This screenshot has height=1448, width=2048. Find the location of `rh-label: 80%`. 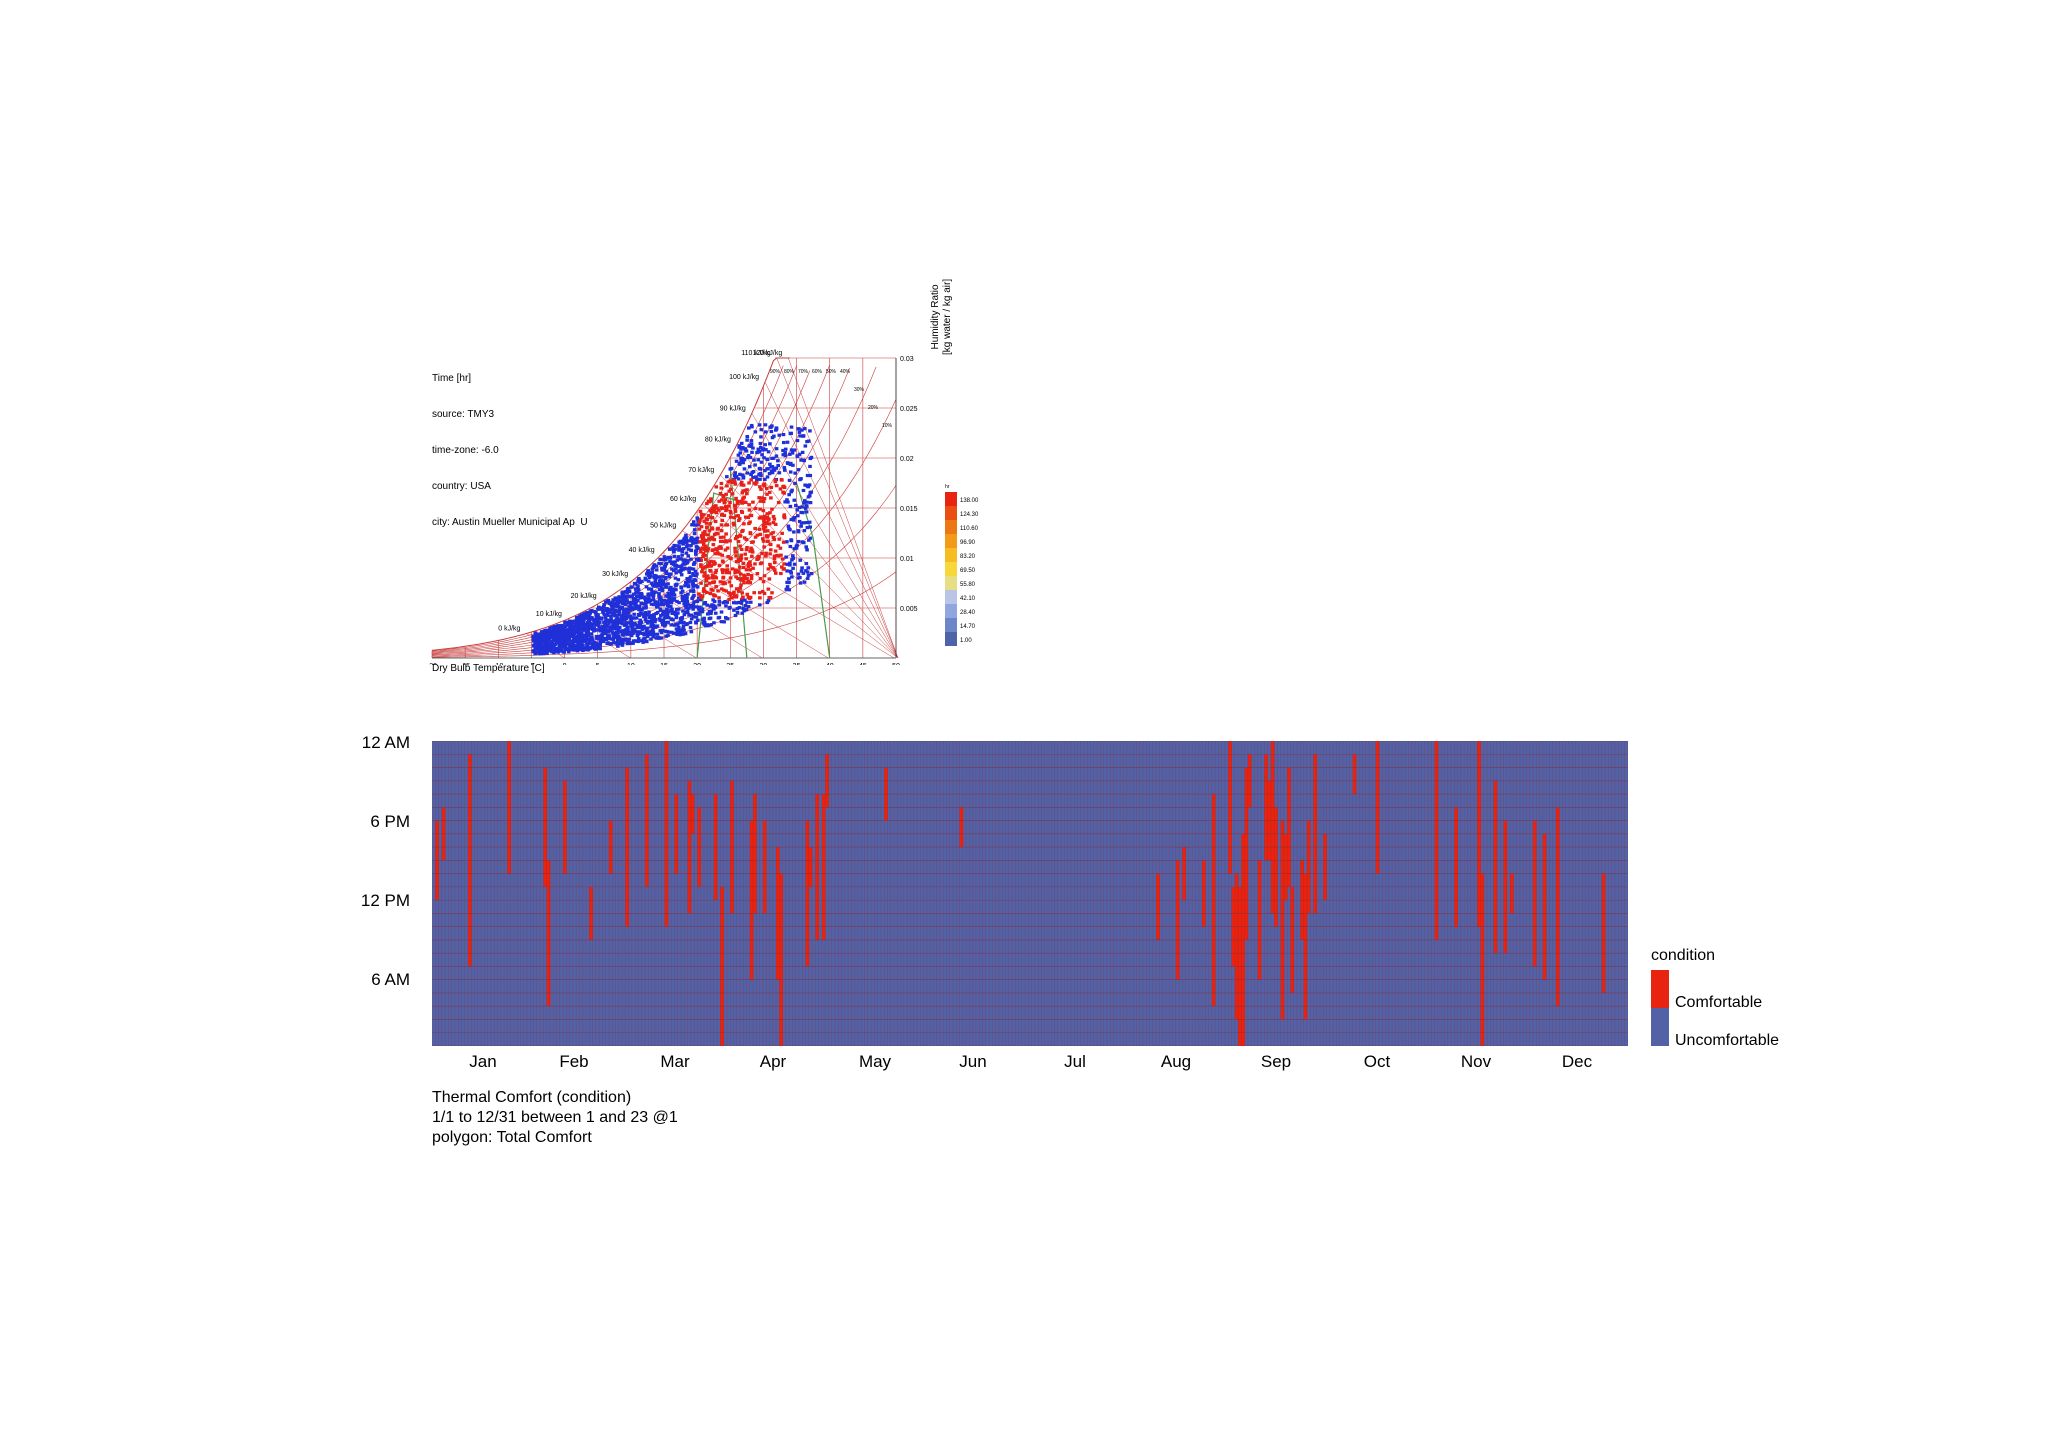

rh-label: 80% is located at coordinates (789, 372).